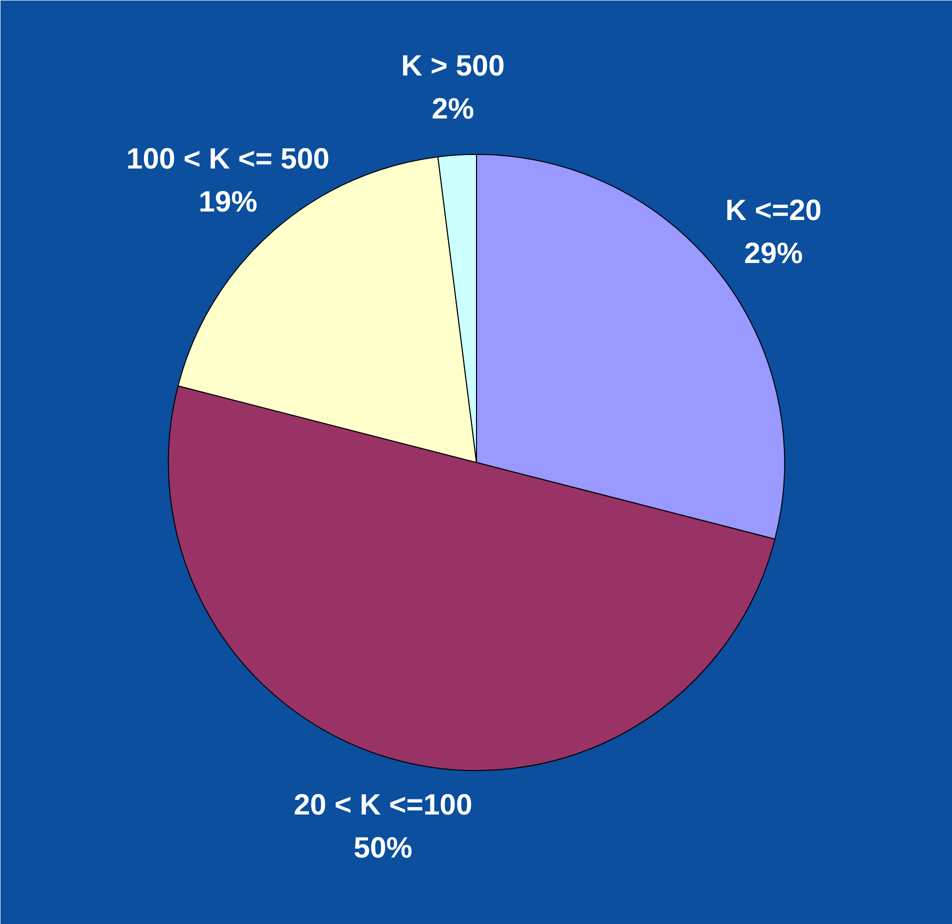 This screenshot has height=924, width=952. What do you see at coordinates (383, 847) in the screenshot?
I see `data-label: 50%` at bounding box center [383, 847].